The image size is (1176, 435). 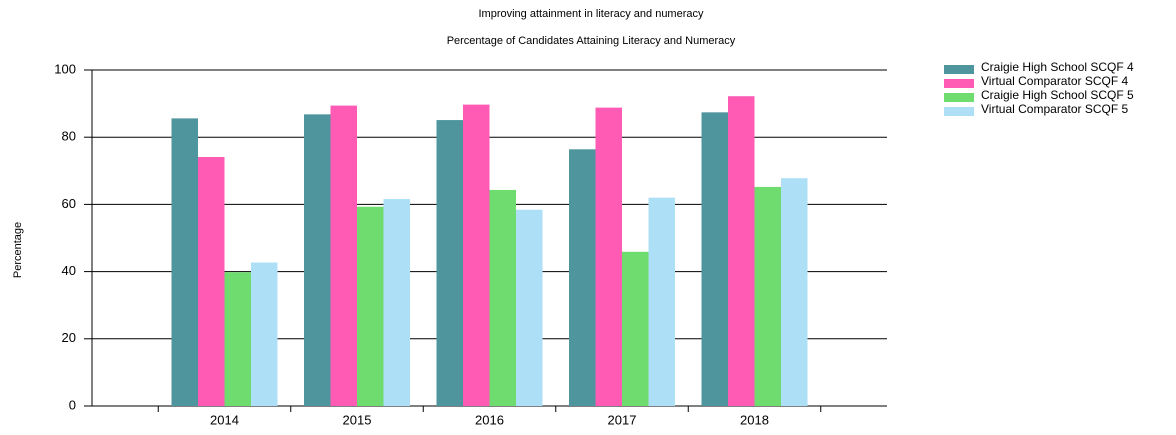 What do you see at coordinates (72, 404) in the screenshot?
I see `y-tick-label: 0` at bounding box center [72, 404].